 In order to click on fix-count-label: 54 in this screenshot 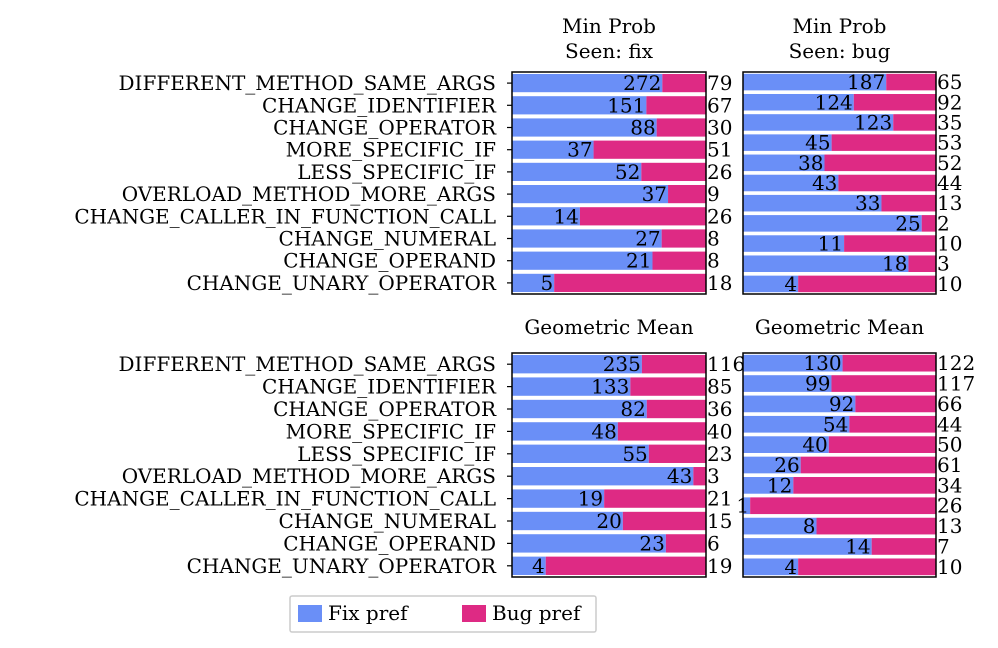, I will do `click(835, 424)`.